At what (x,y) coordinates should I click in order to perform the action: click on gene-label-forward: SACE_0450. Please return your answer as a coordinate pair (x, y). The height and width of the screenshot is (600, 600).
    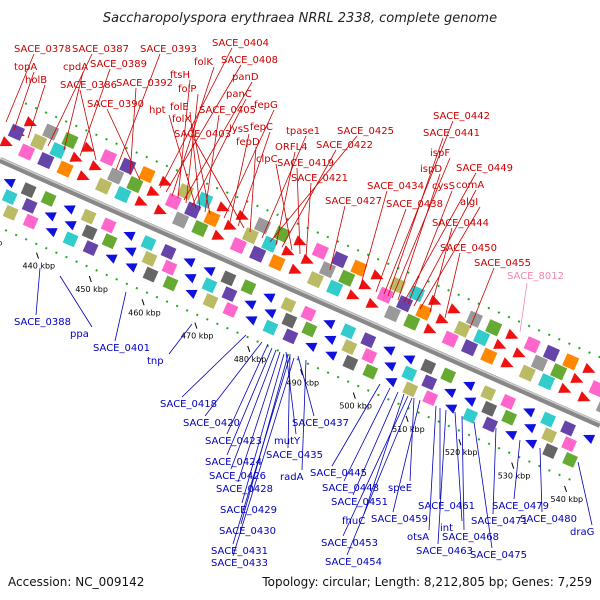
    Looking at the image, I should click on (468, 248).